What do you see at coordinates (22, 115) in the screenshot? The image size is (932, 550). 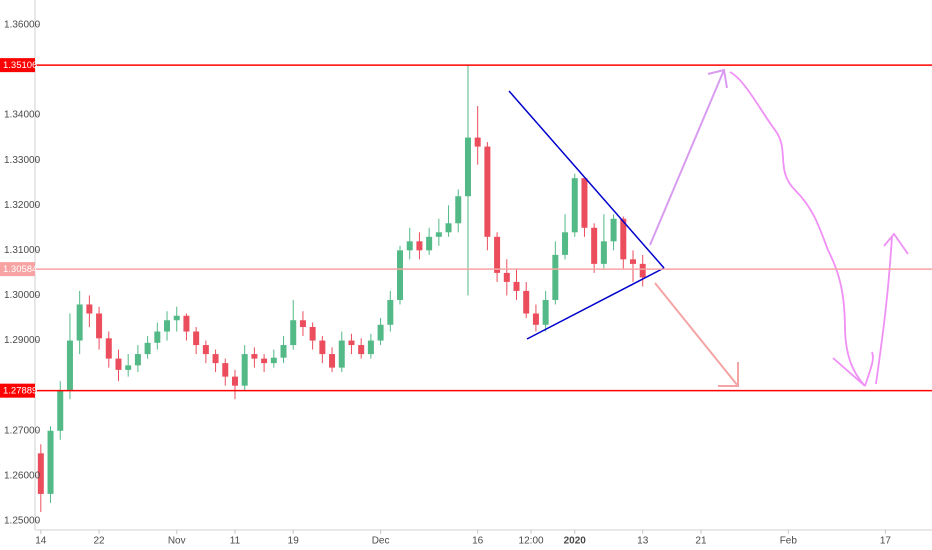 I see `y-tick-label: 1.34000` at bounding box center [22, 115].